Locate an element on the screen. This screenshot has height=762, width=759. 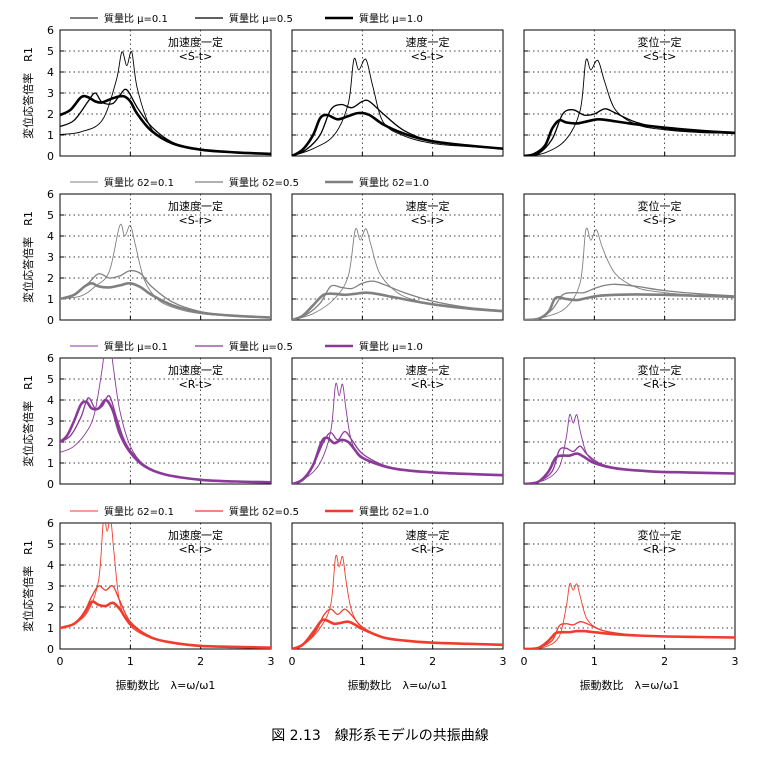
y-tick-label: 5 is located at coordinates (50, 379).